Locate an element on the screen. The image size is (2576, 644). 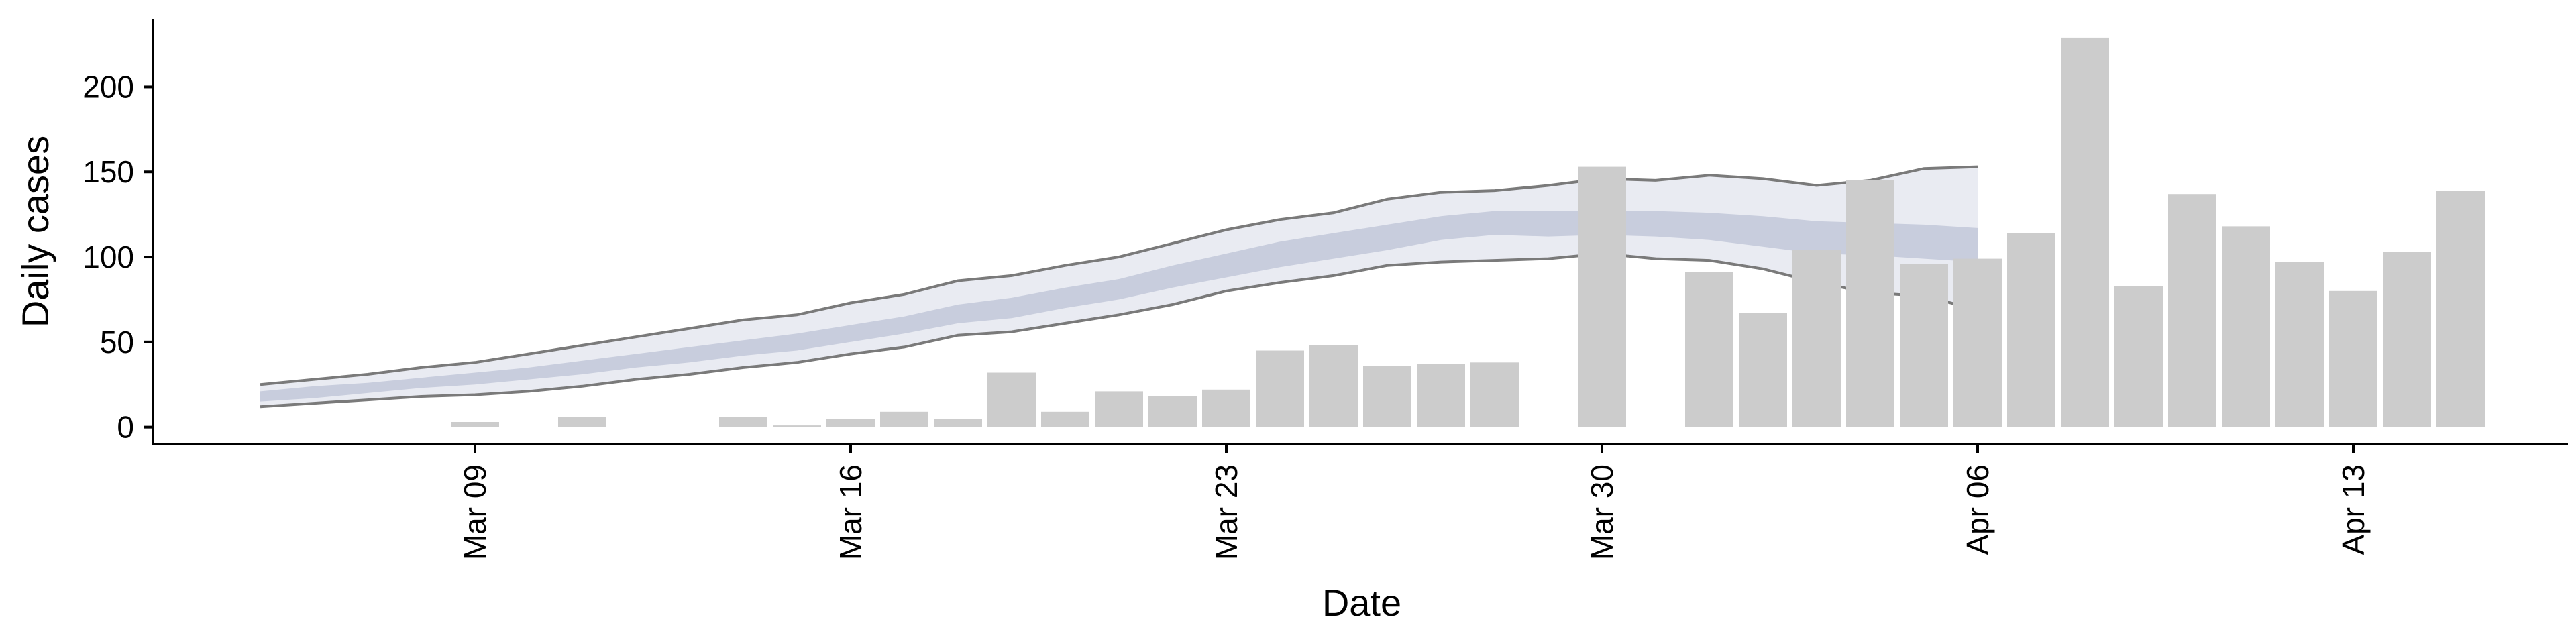
y-tick-label-150: 150 is located at coordinates (108, 171).